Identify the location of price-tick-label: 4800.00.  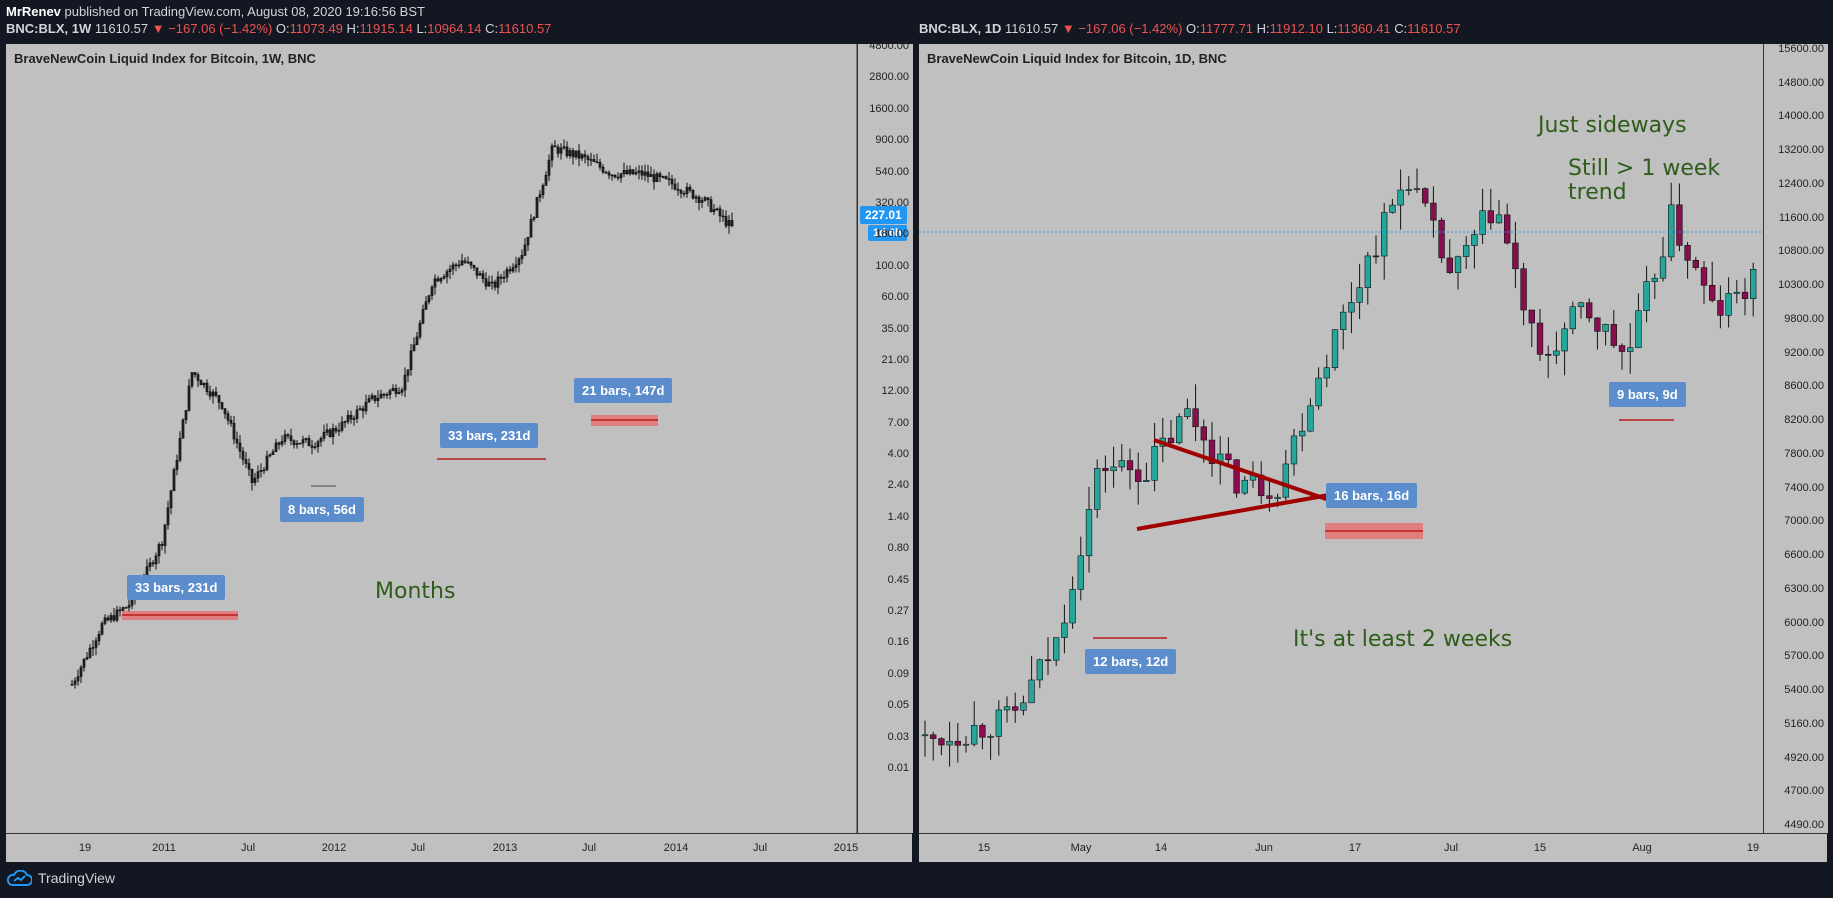
(889, 46).